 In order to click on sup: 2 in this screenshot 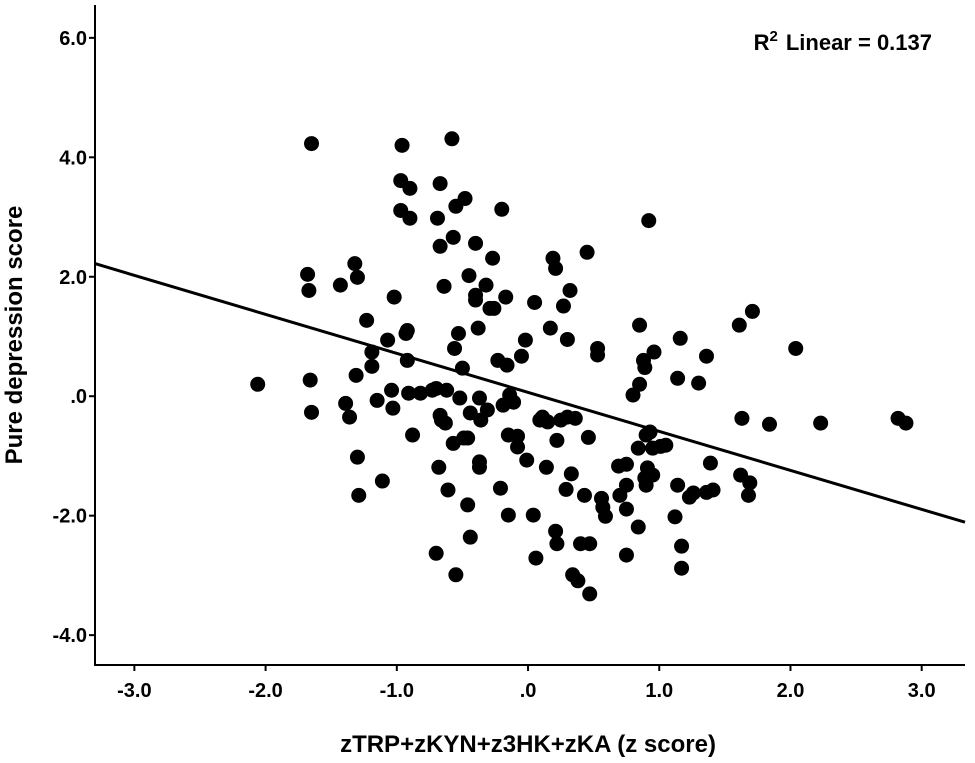, I will do `click(774, 36)`.